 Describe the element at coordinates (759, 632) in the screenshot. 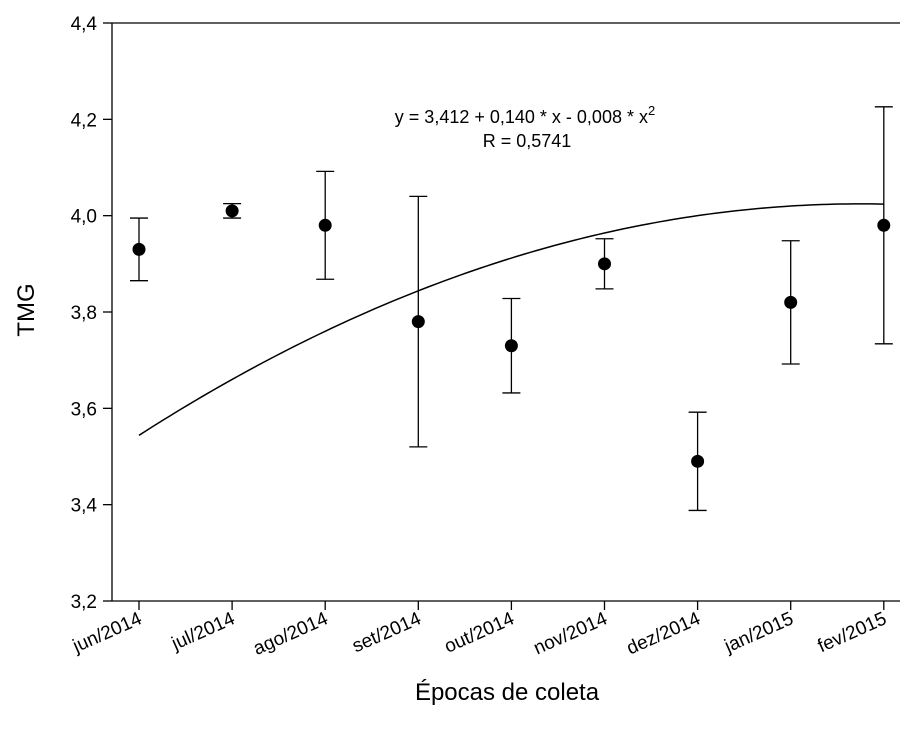

I see `x-tick-label: jan/2015` at that location.